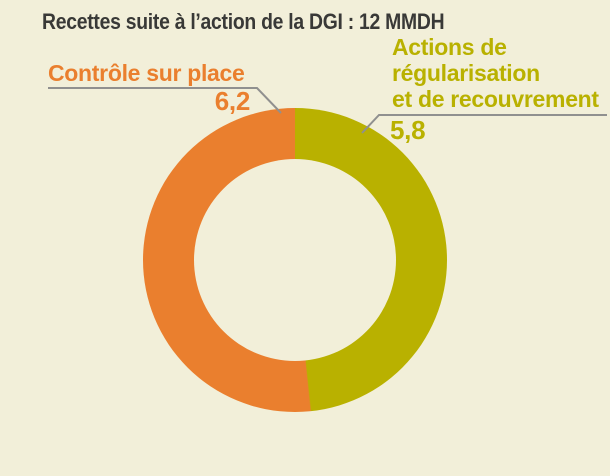 The width and height of the screenshot is (610, 476). I want to click on slice-label-actions-line-3: et de recouvrement, so click(495, 99).